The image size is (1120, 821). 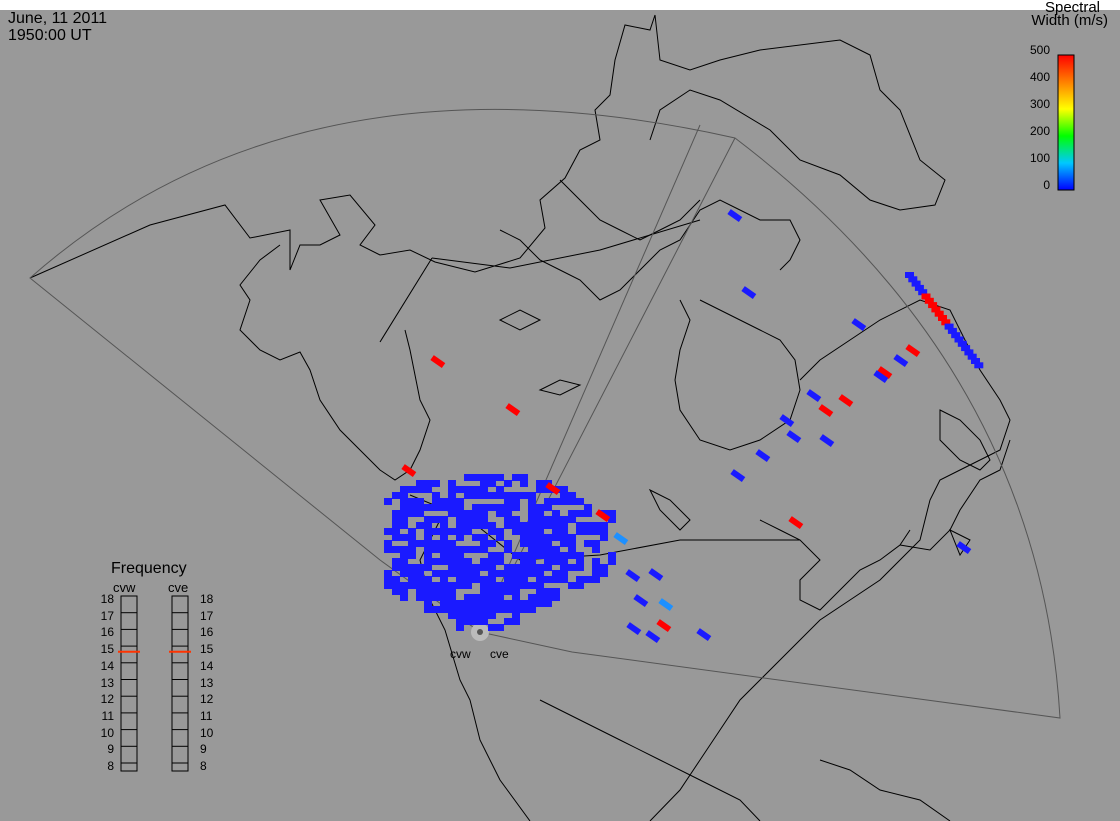 What do you see at coordinates (203, 749) in the screenshot?
I see `frequency-scale-right: 9` at bounding box center [203, 749].